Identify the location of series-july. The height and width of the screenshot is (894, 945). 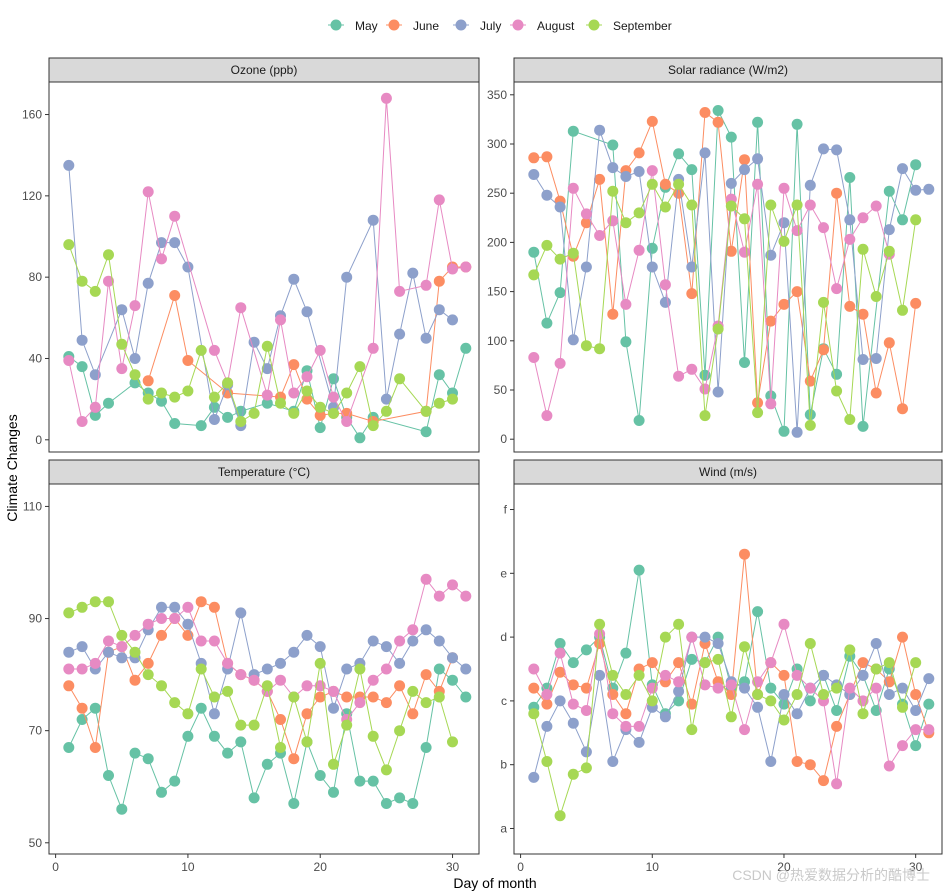
(731, 707).